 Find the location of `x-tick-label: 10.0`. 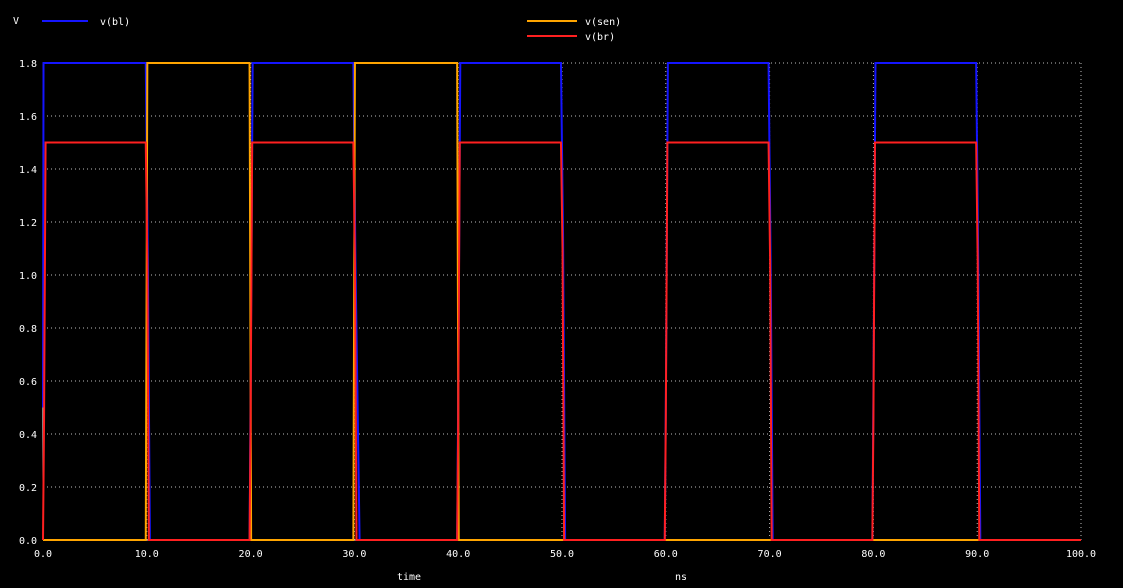

x-tick-label: 10.0 is located at coordinates (147, 554).